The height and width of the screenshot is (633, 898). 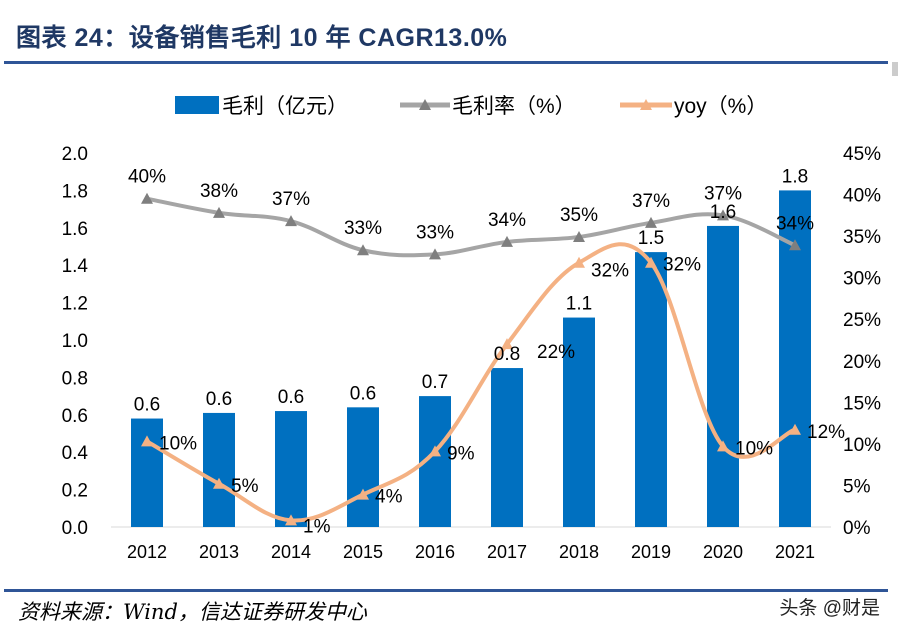 I want to click on legend-label: yoy（%）, so click(x=720, y=106).